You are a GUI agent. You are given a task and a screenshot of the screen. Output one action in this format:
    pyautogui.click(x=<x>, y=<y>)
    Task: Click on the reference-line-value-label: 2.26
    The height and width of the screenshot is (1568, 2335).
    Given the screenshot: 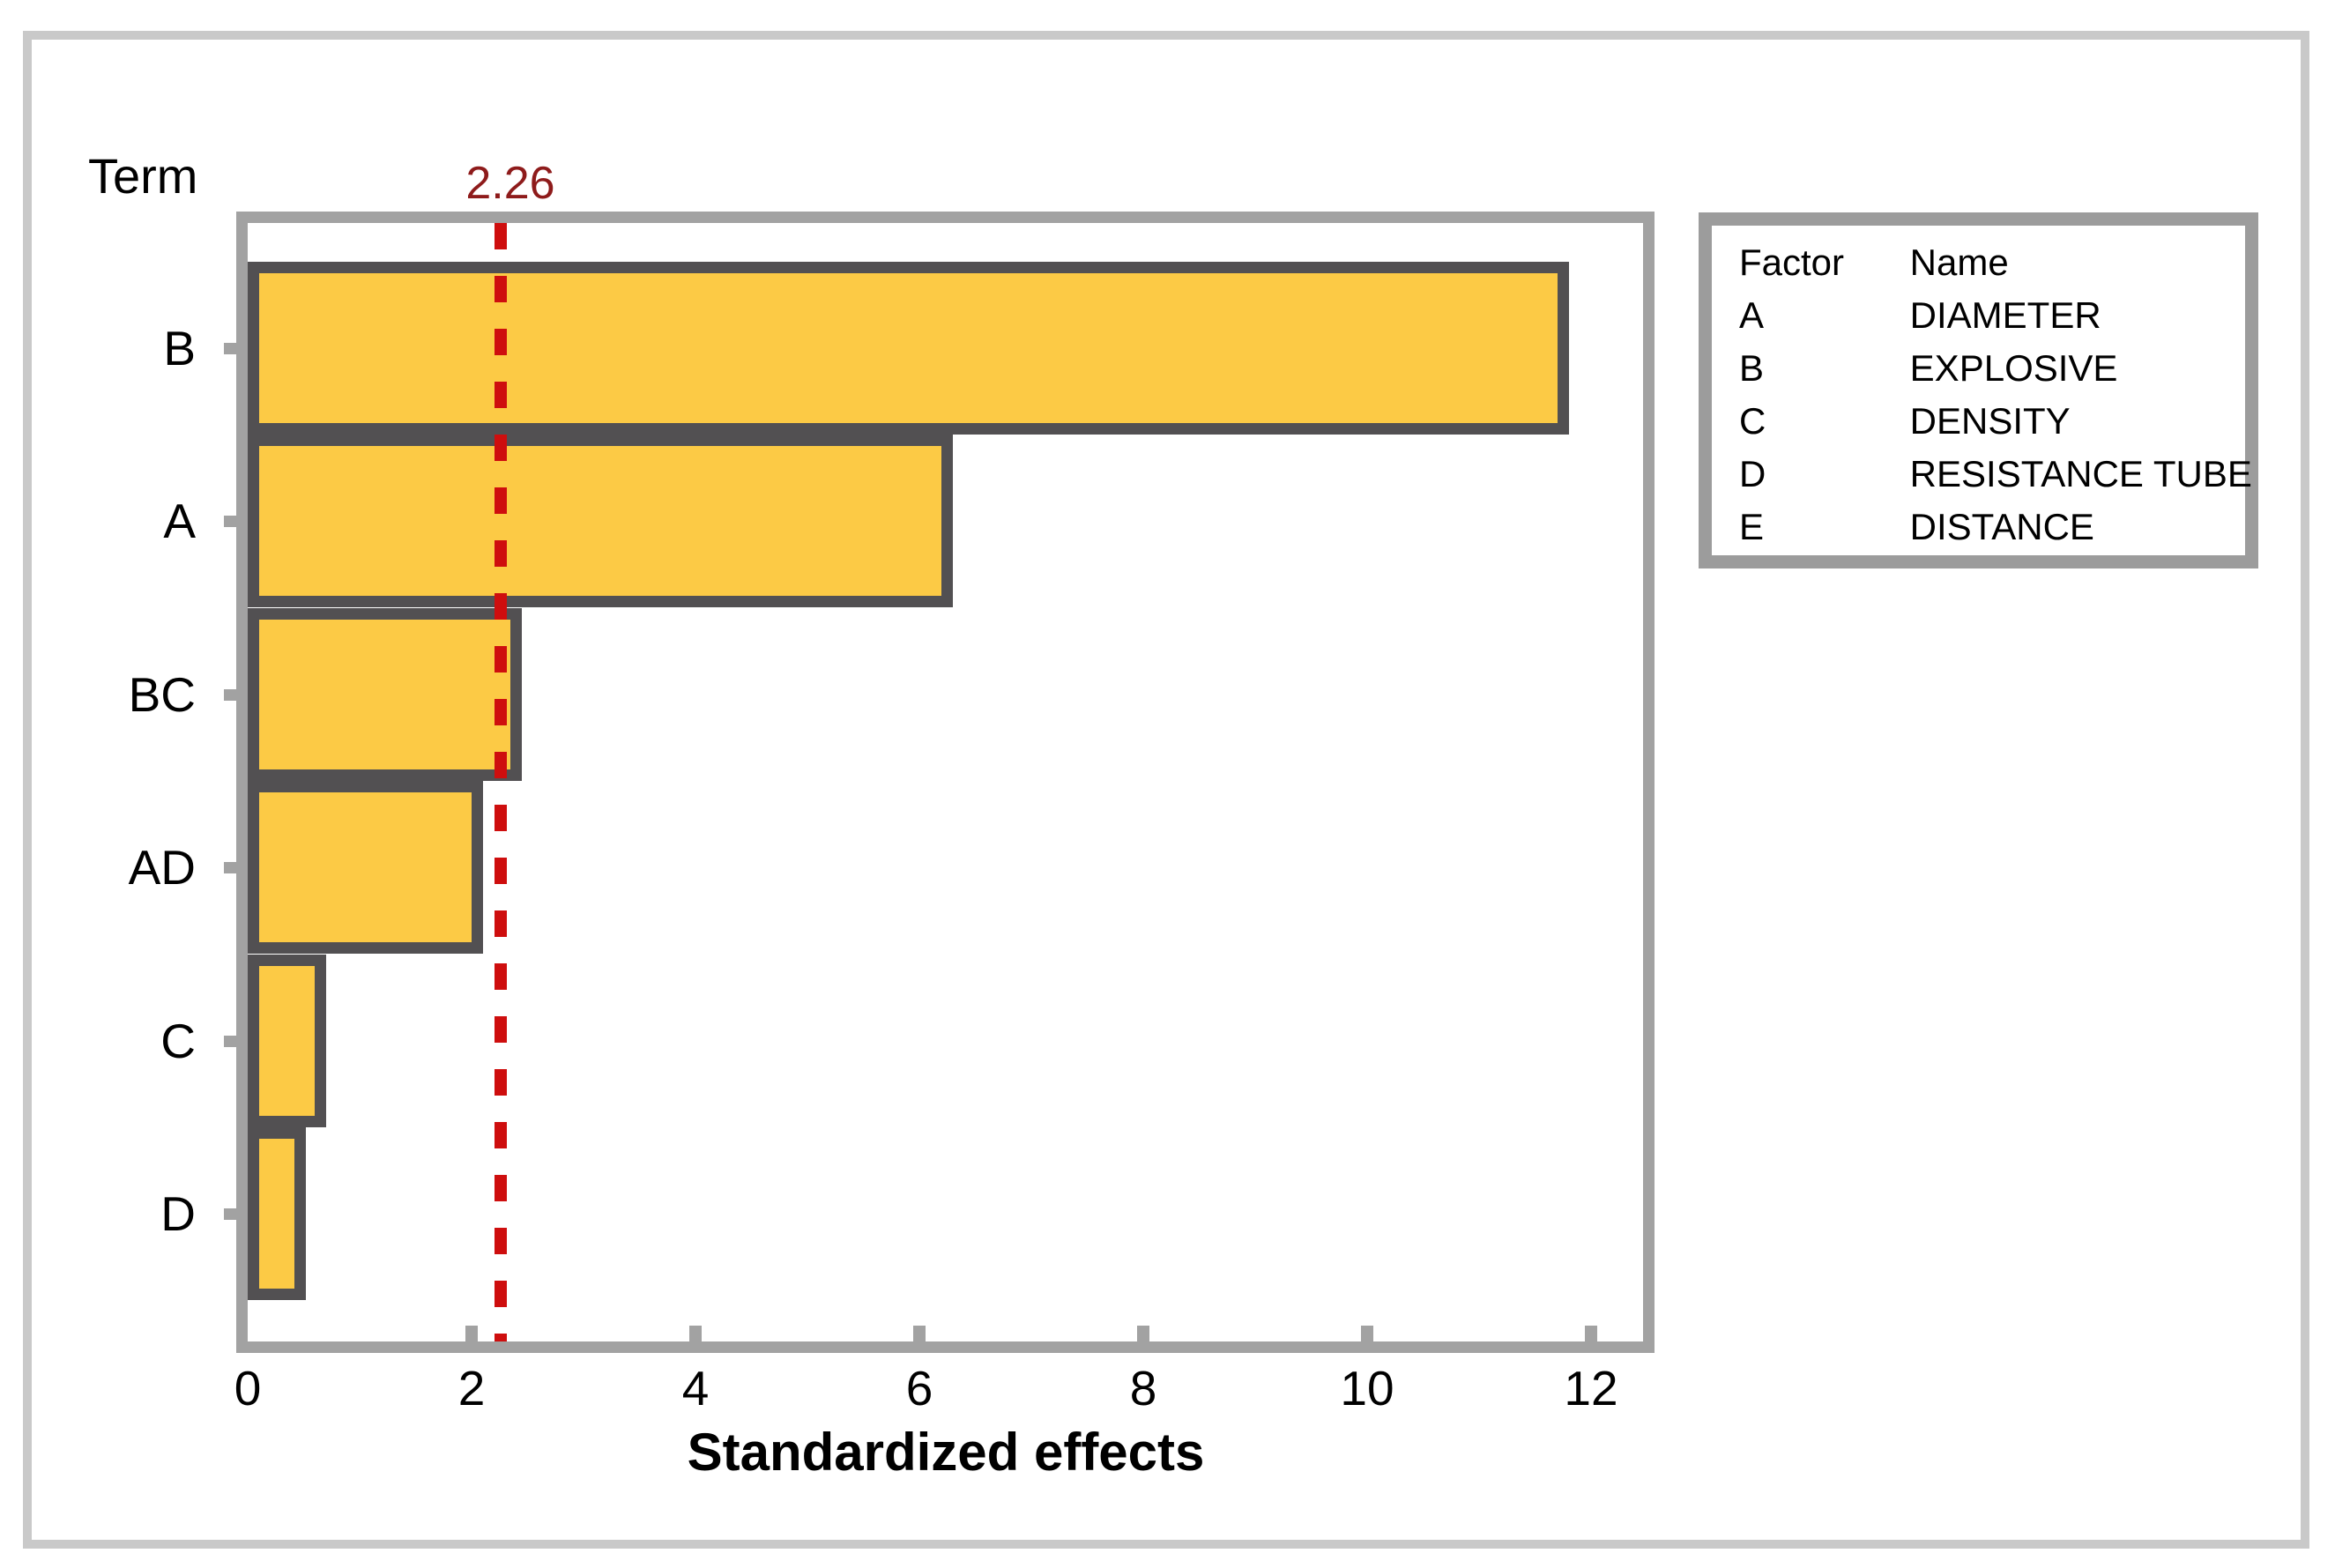 What is the action you would take?
    pyautogui.click(x=510, y=183)
    